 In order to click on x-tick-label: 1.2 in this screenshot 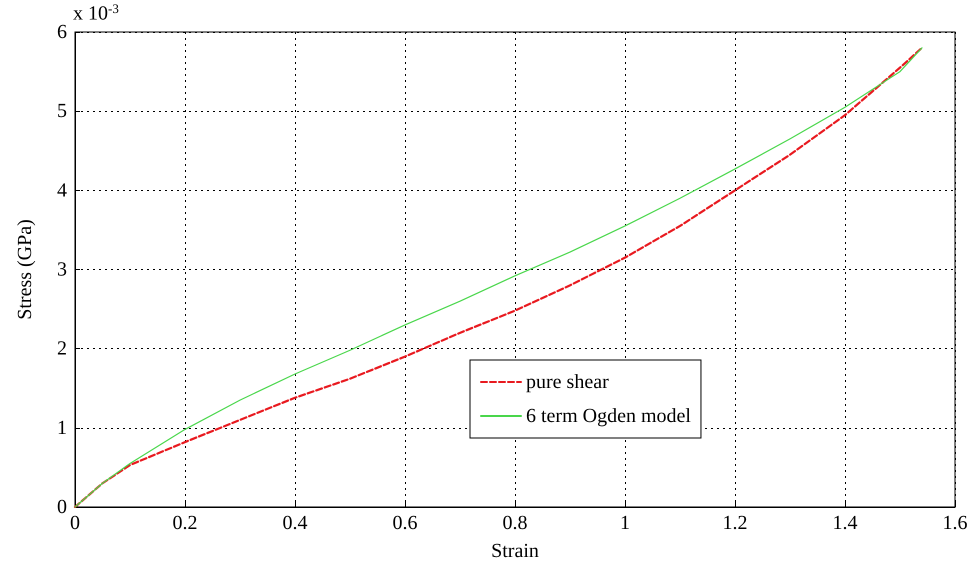, I will do `click(735, 523)`.